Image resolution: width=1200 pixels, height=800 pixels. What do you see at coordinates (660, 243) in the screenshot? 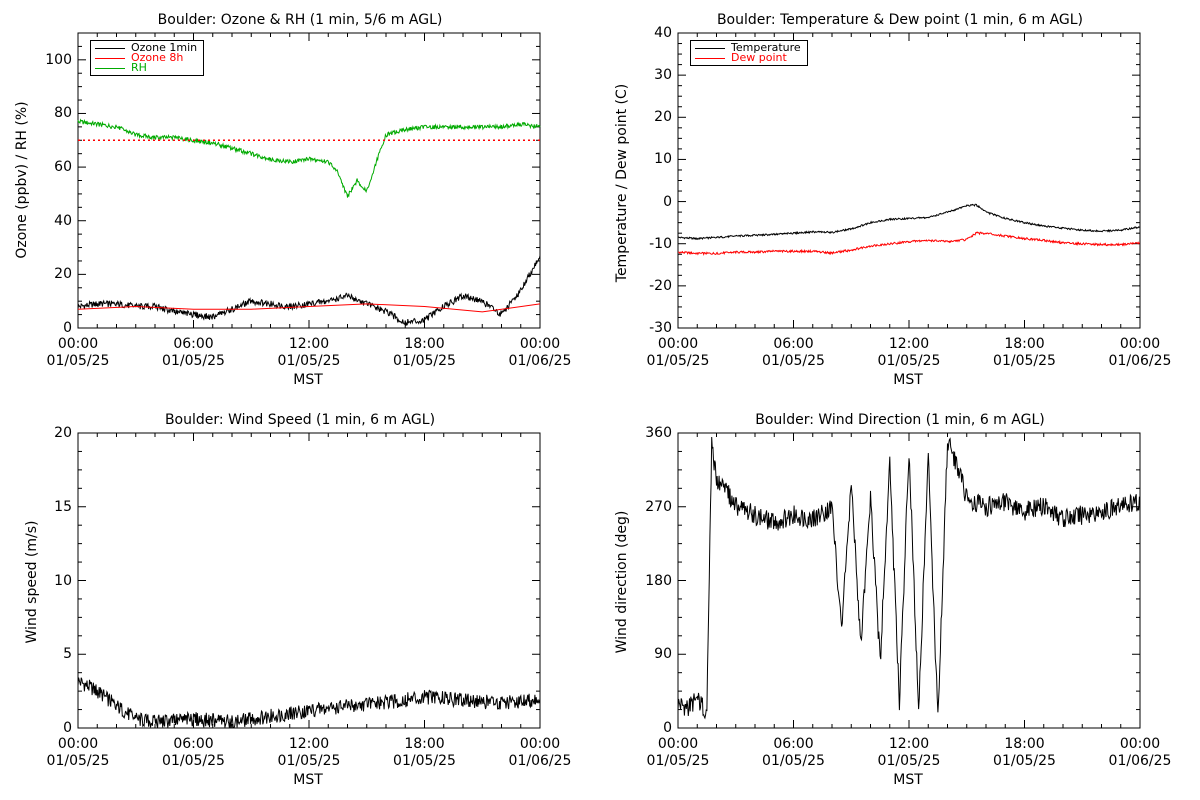
I see `y-tick-label: -10` at bounding box center [660, 243].